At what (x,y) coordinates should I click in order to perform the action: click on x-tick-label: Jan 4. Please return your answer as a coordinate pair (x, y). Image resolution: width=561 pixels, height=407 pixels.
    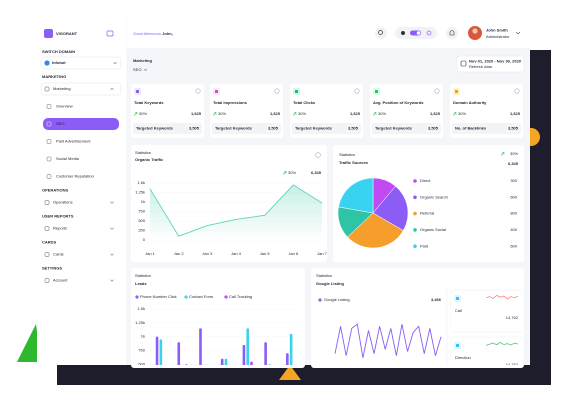
    Looking at the image, I should click on (236, 253).